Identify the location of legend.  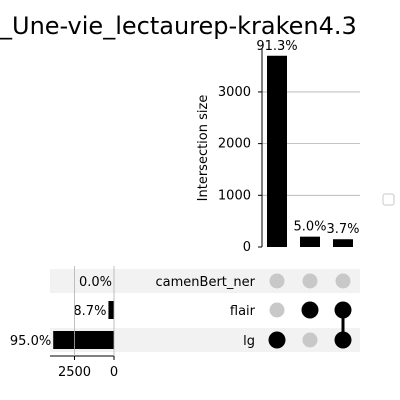
(388, 199).